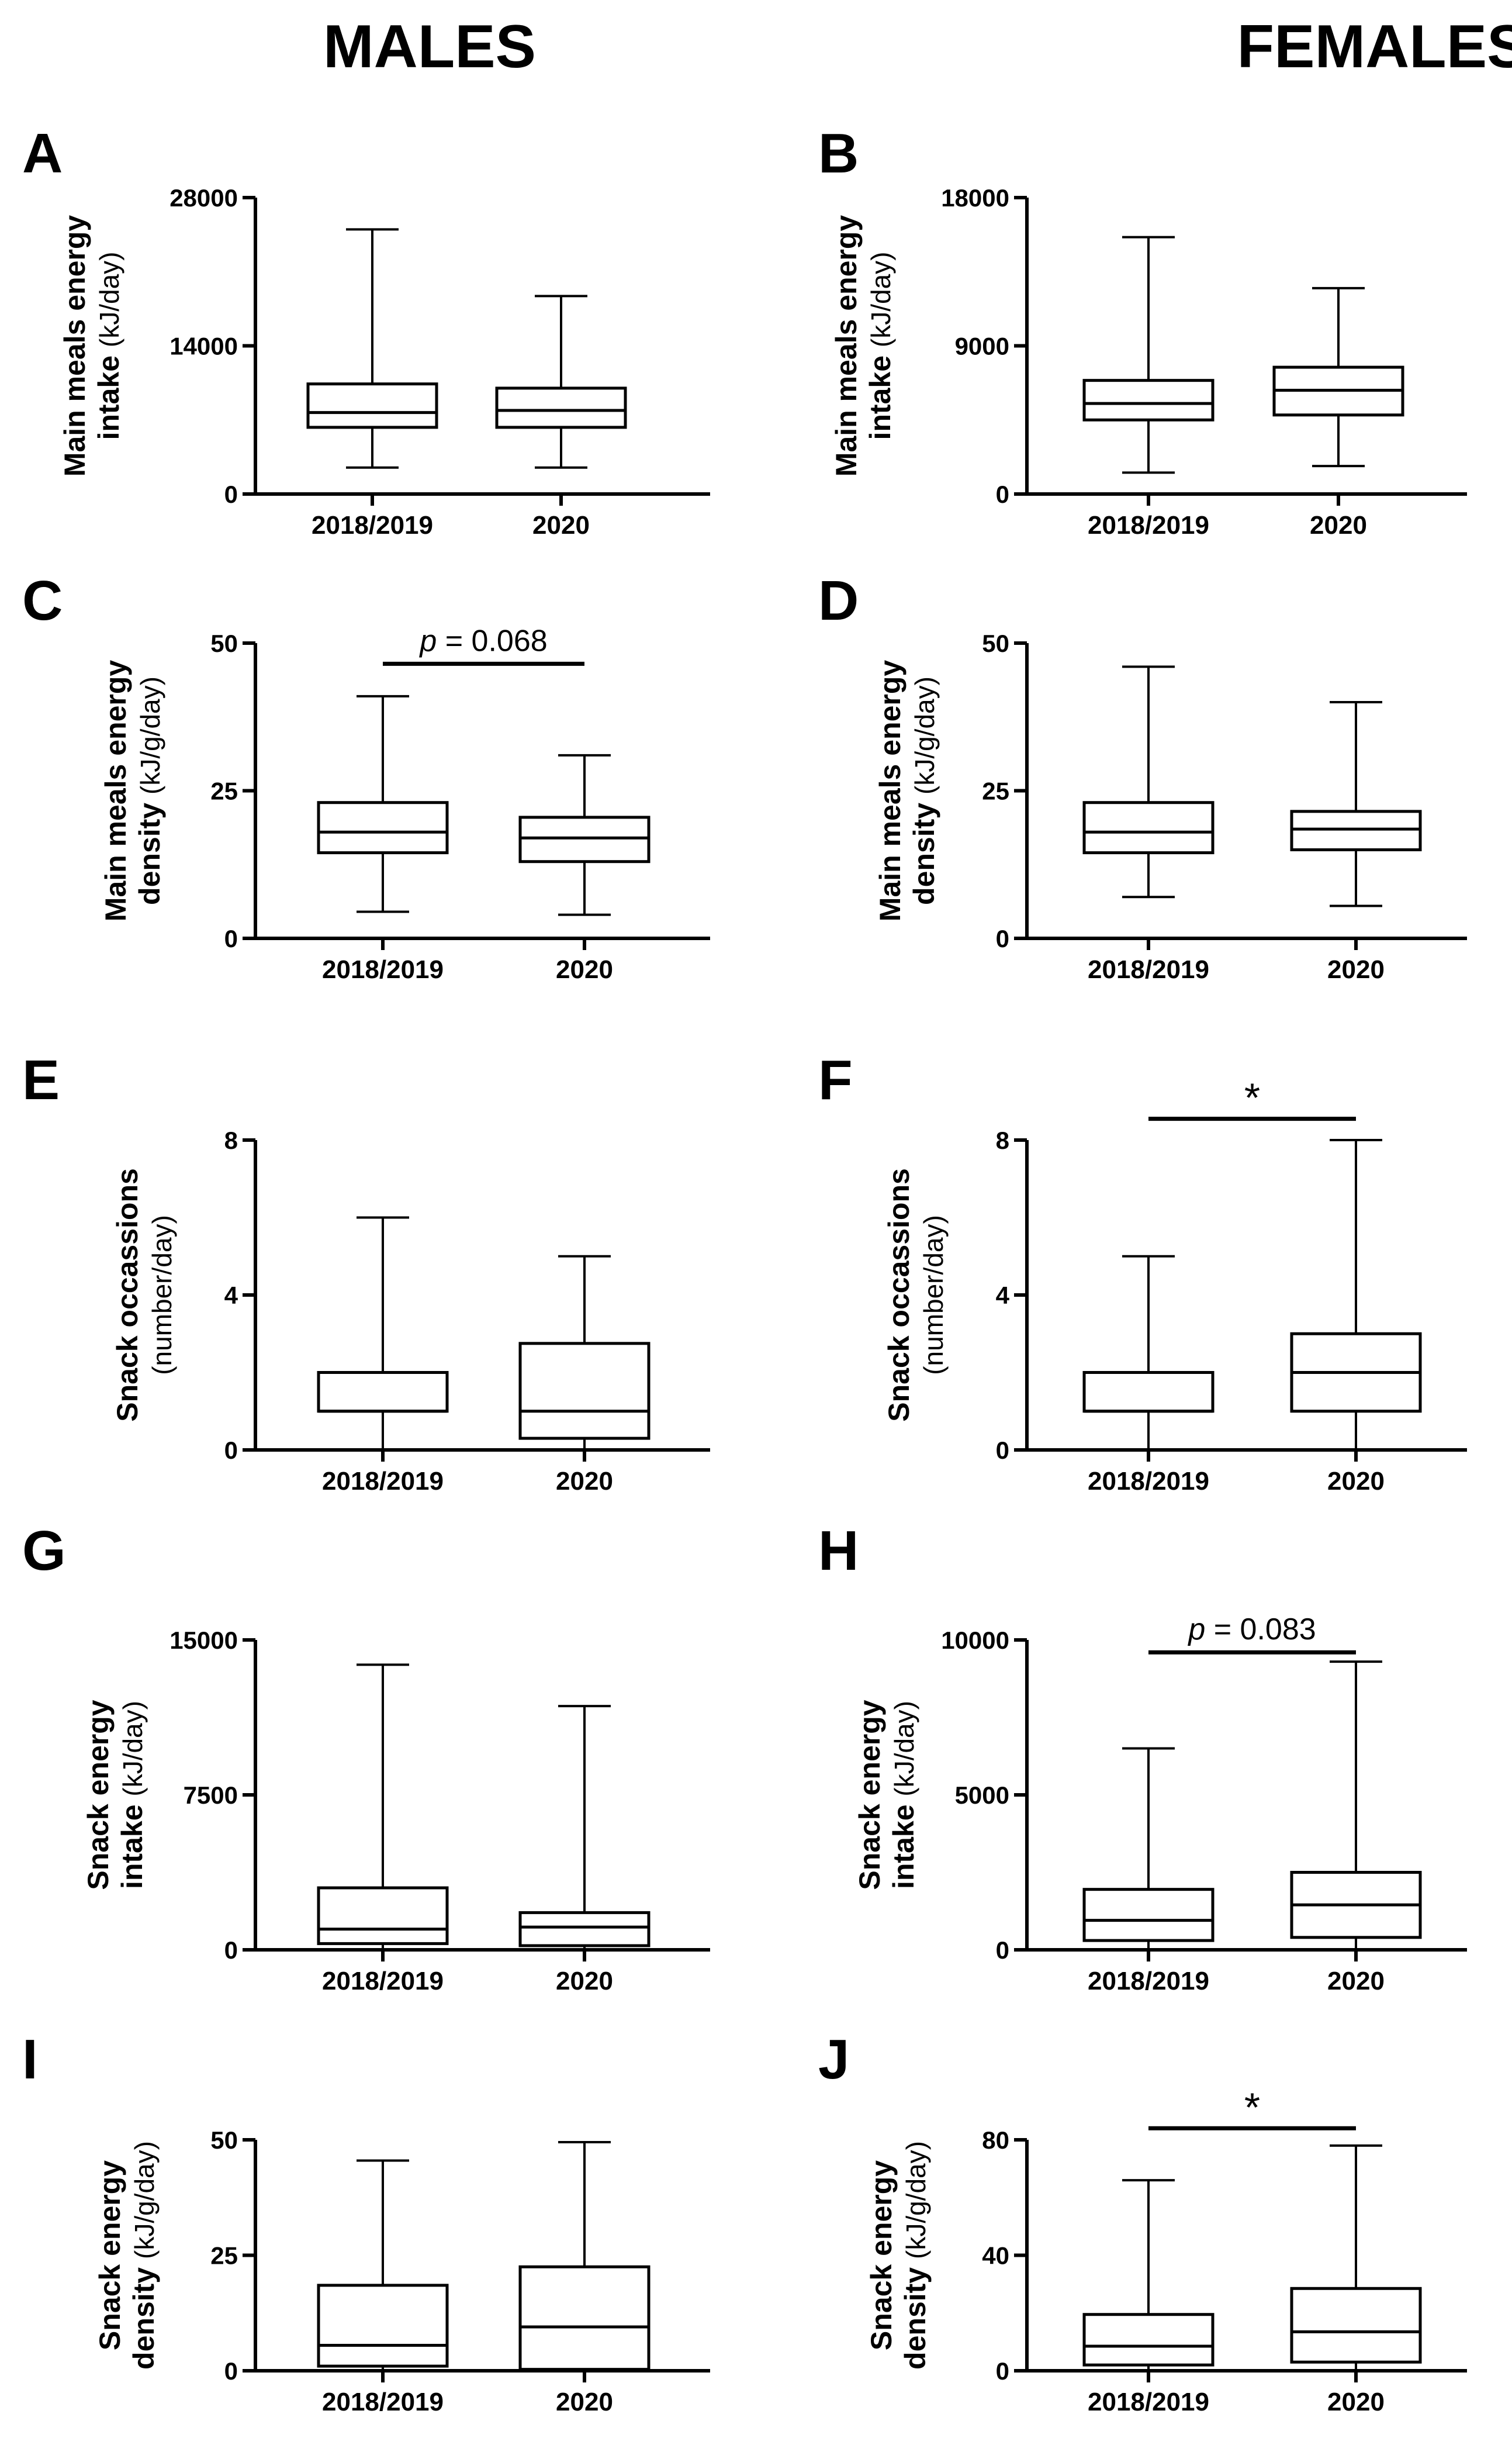  I want to click on panel-letter: H, so click(839, 1551).